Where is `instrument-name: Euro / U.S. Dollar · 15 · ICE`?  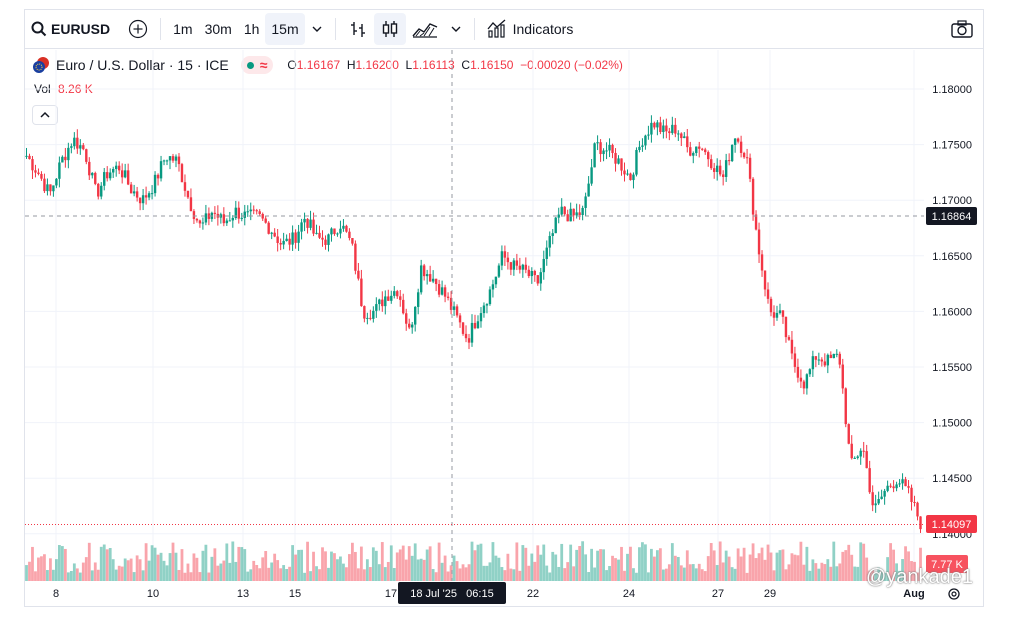 instrument-name: Euro / U.S. Dollar · 15 · ICE is located at coordinates (142, 65).